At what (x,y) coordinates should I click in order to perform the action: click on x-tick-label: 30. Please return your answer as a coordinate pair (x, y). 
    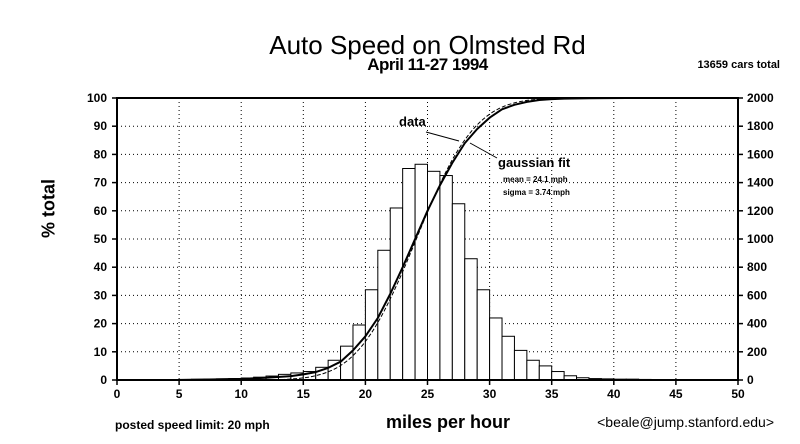
    Looking at the image, I should click on (490, 394).